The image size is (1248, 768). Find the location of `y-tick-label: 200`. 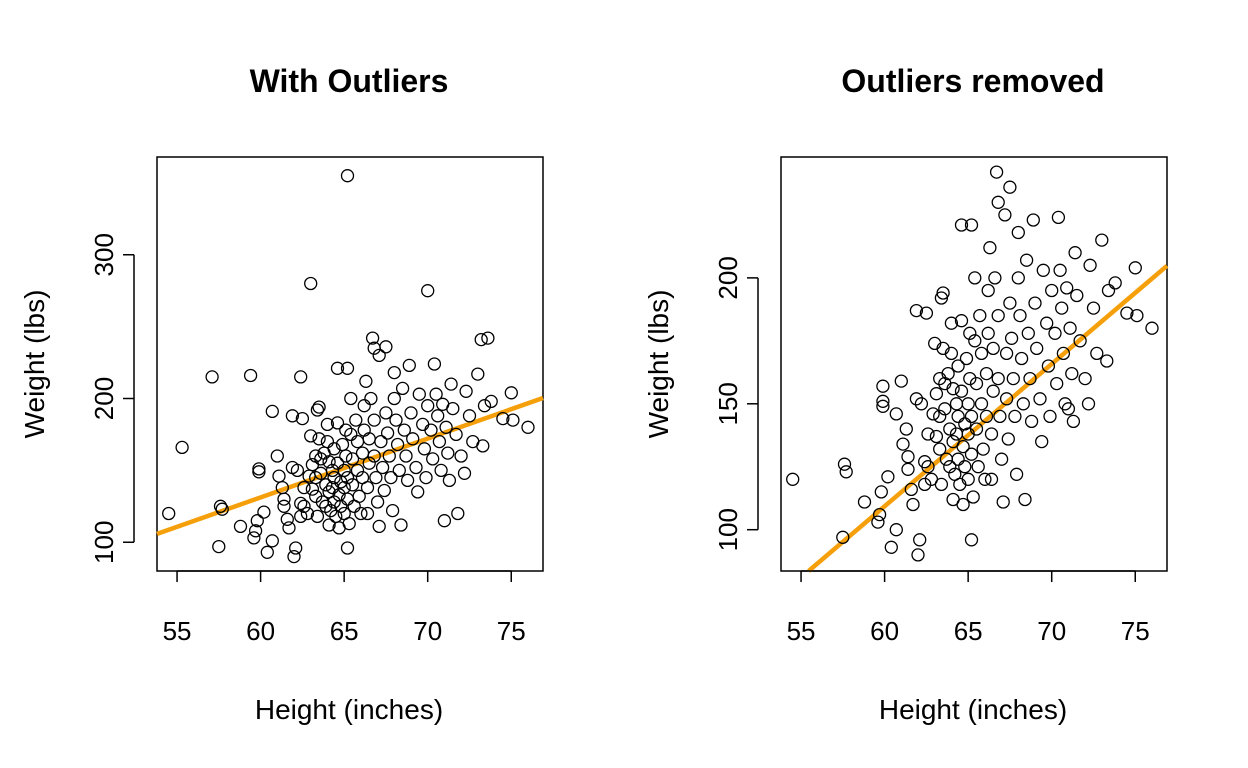

y-tick-label: 200 is located at coordinates (728, 277).